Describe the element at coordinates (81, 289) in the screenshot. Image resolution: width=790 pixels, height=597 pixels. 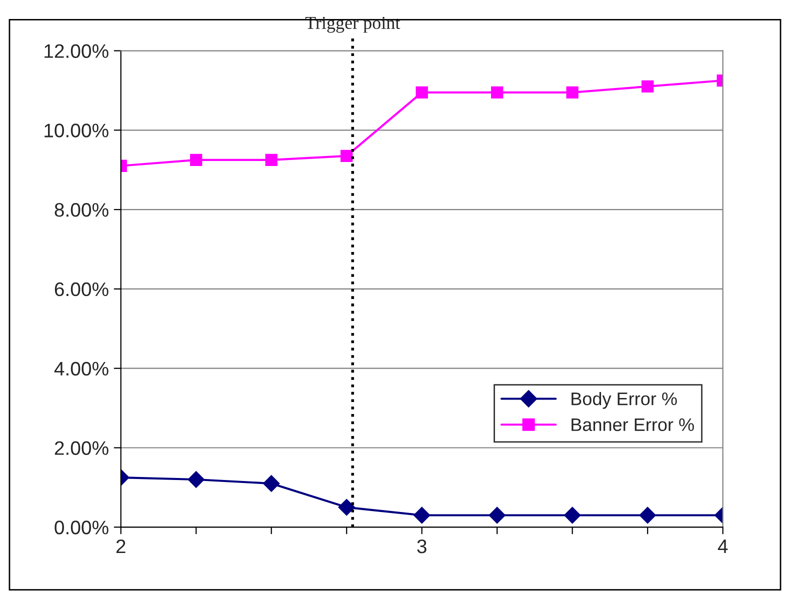
I see `y-tick-label: 6.00%` at that location.